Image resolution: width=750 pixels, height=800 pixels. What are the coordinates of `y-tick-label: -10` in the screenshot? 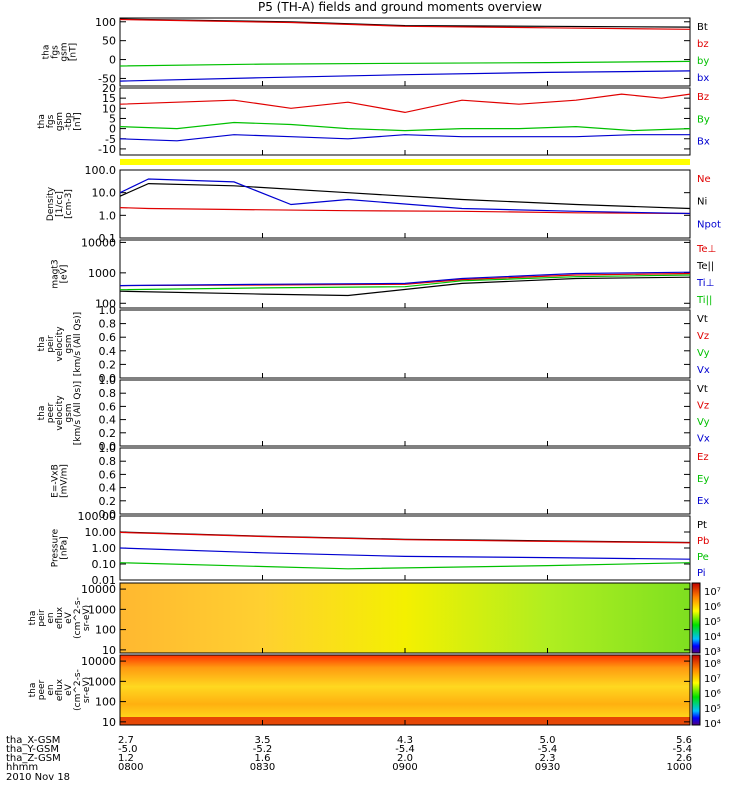 It's located at (107, 149).